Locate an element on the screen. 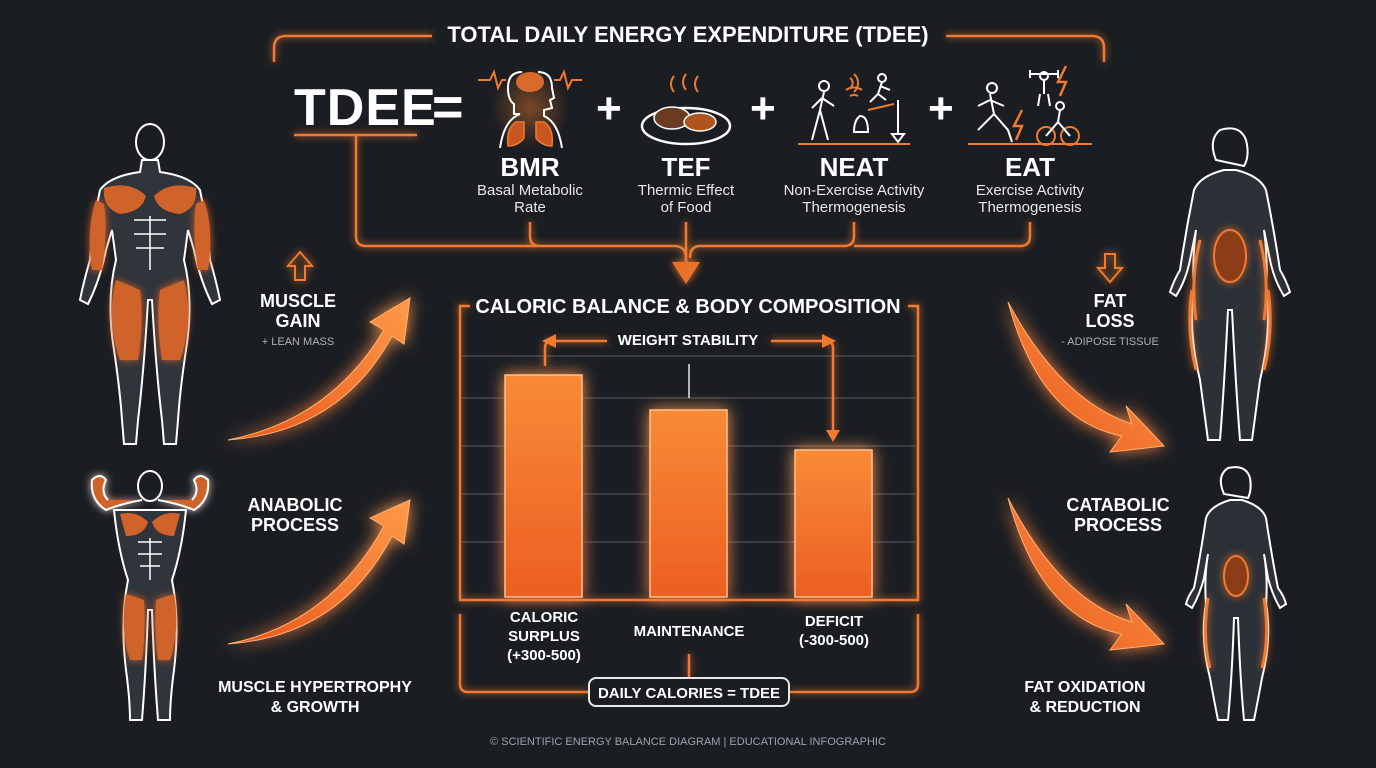 Image resolution: width=1376 pixels, height=768 pixels. label-line: LOSS is located at coordinates (1110, 321).